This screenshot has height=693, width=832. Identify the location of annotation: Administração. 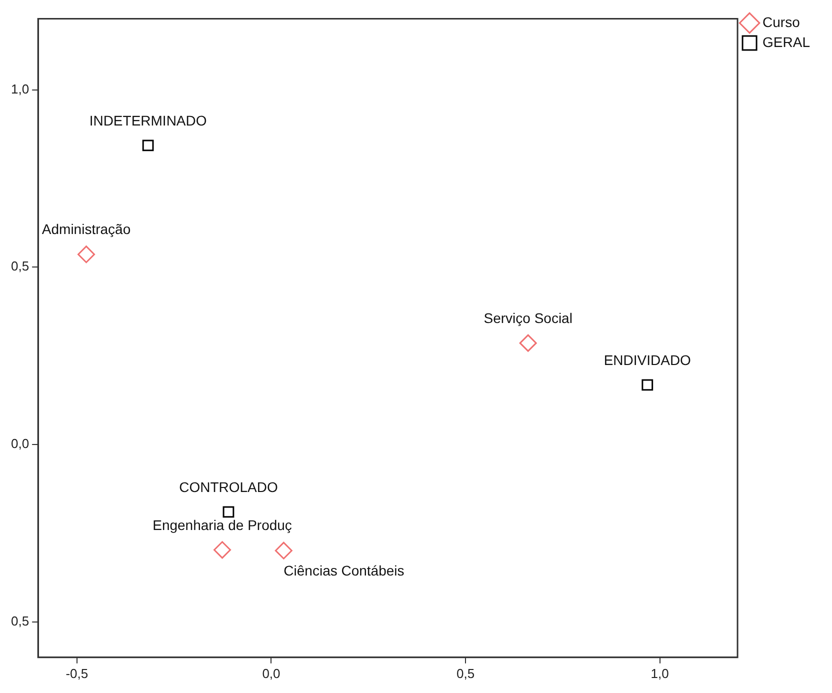
(86, 229).